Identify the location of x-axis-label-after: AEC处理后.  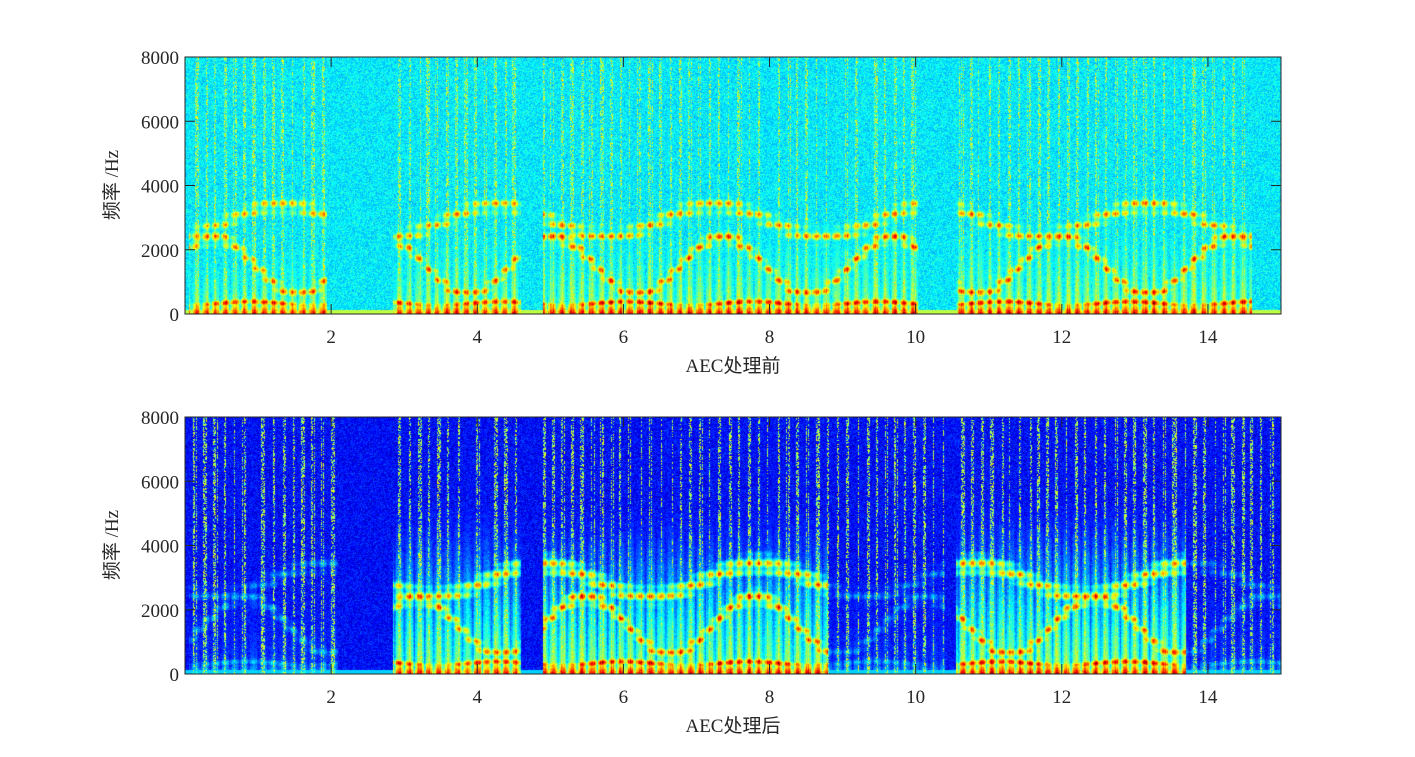
(732, 726).